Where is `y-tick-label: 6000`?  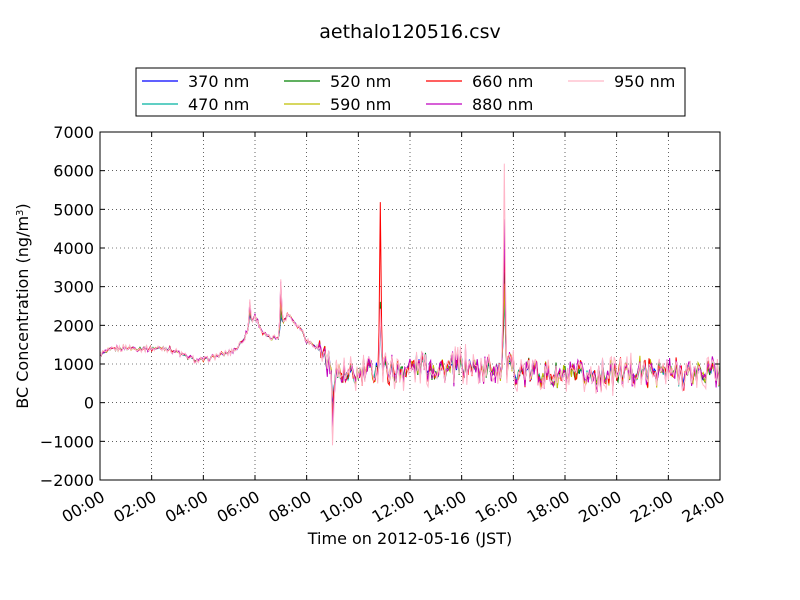
y-tick-label: 6000 is located at coordinates (73, 171).